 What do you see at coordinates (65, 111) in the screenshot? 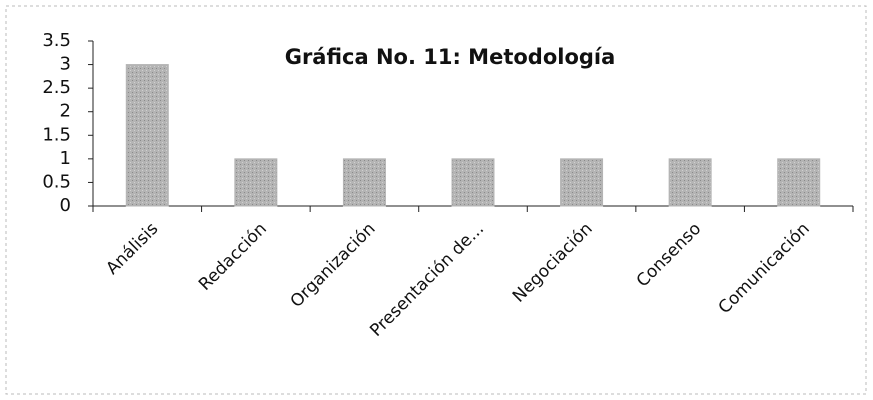
I see `y-tick-label: 2` at bounding box center [65, 111].